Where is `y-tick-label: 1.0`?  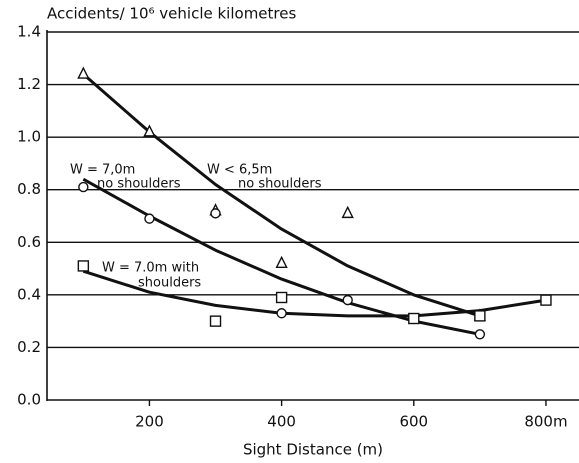 y-tick-label: 1.0 is located at coordinates (29, 137).